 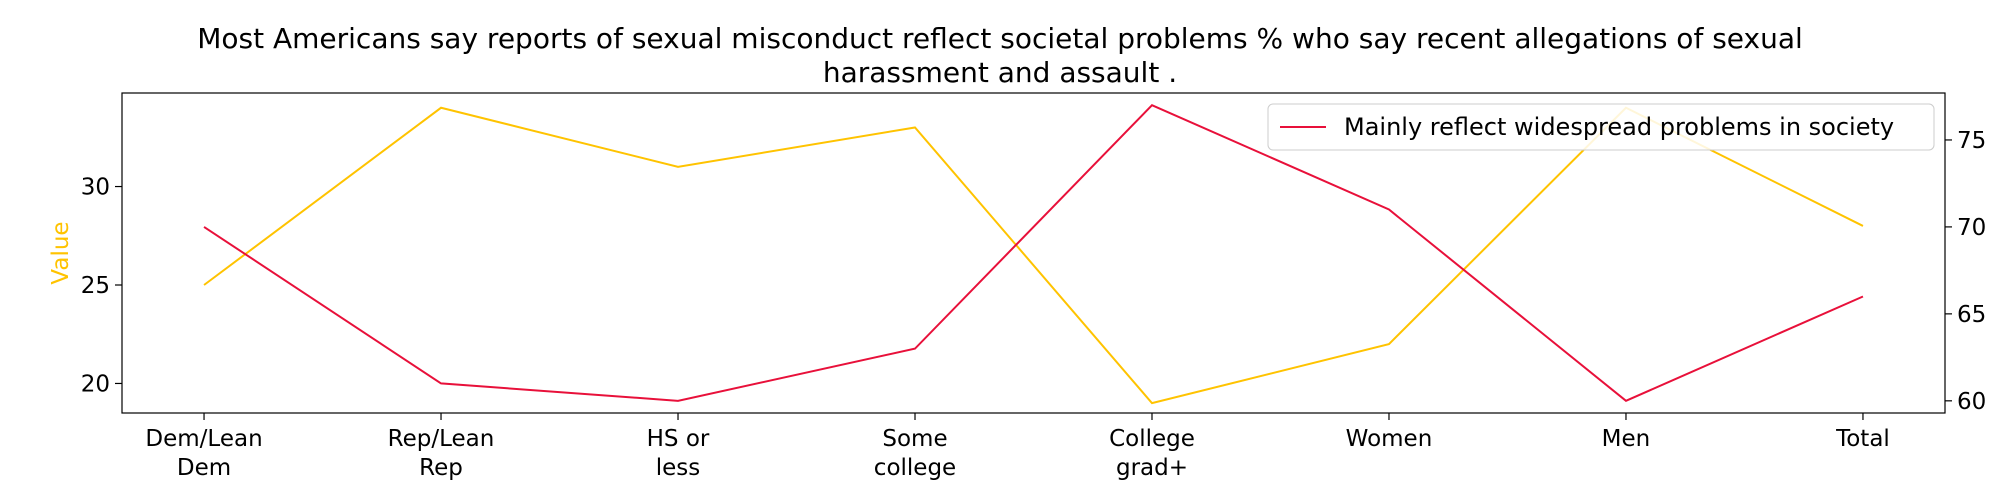 What do you see at coordinates (1152, 453) in the screenshot?
I see `x-tick-label: College grad+` at bounding box center [1152, 453].